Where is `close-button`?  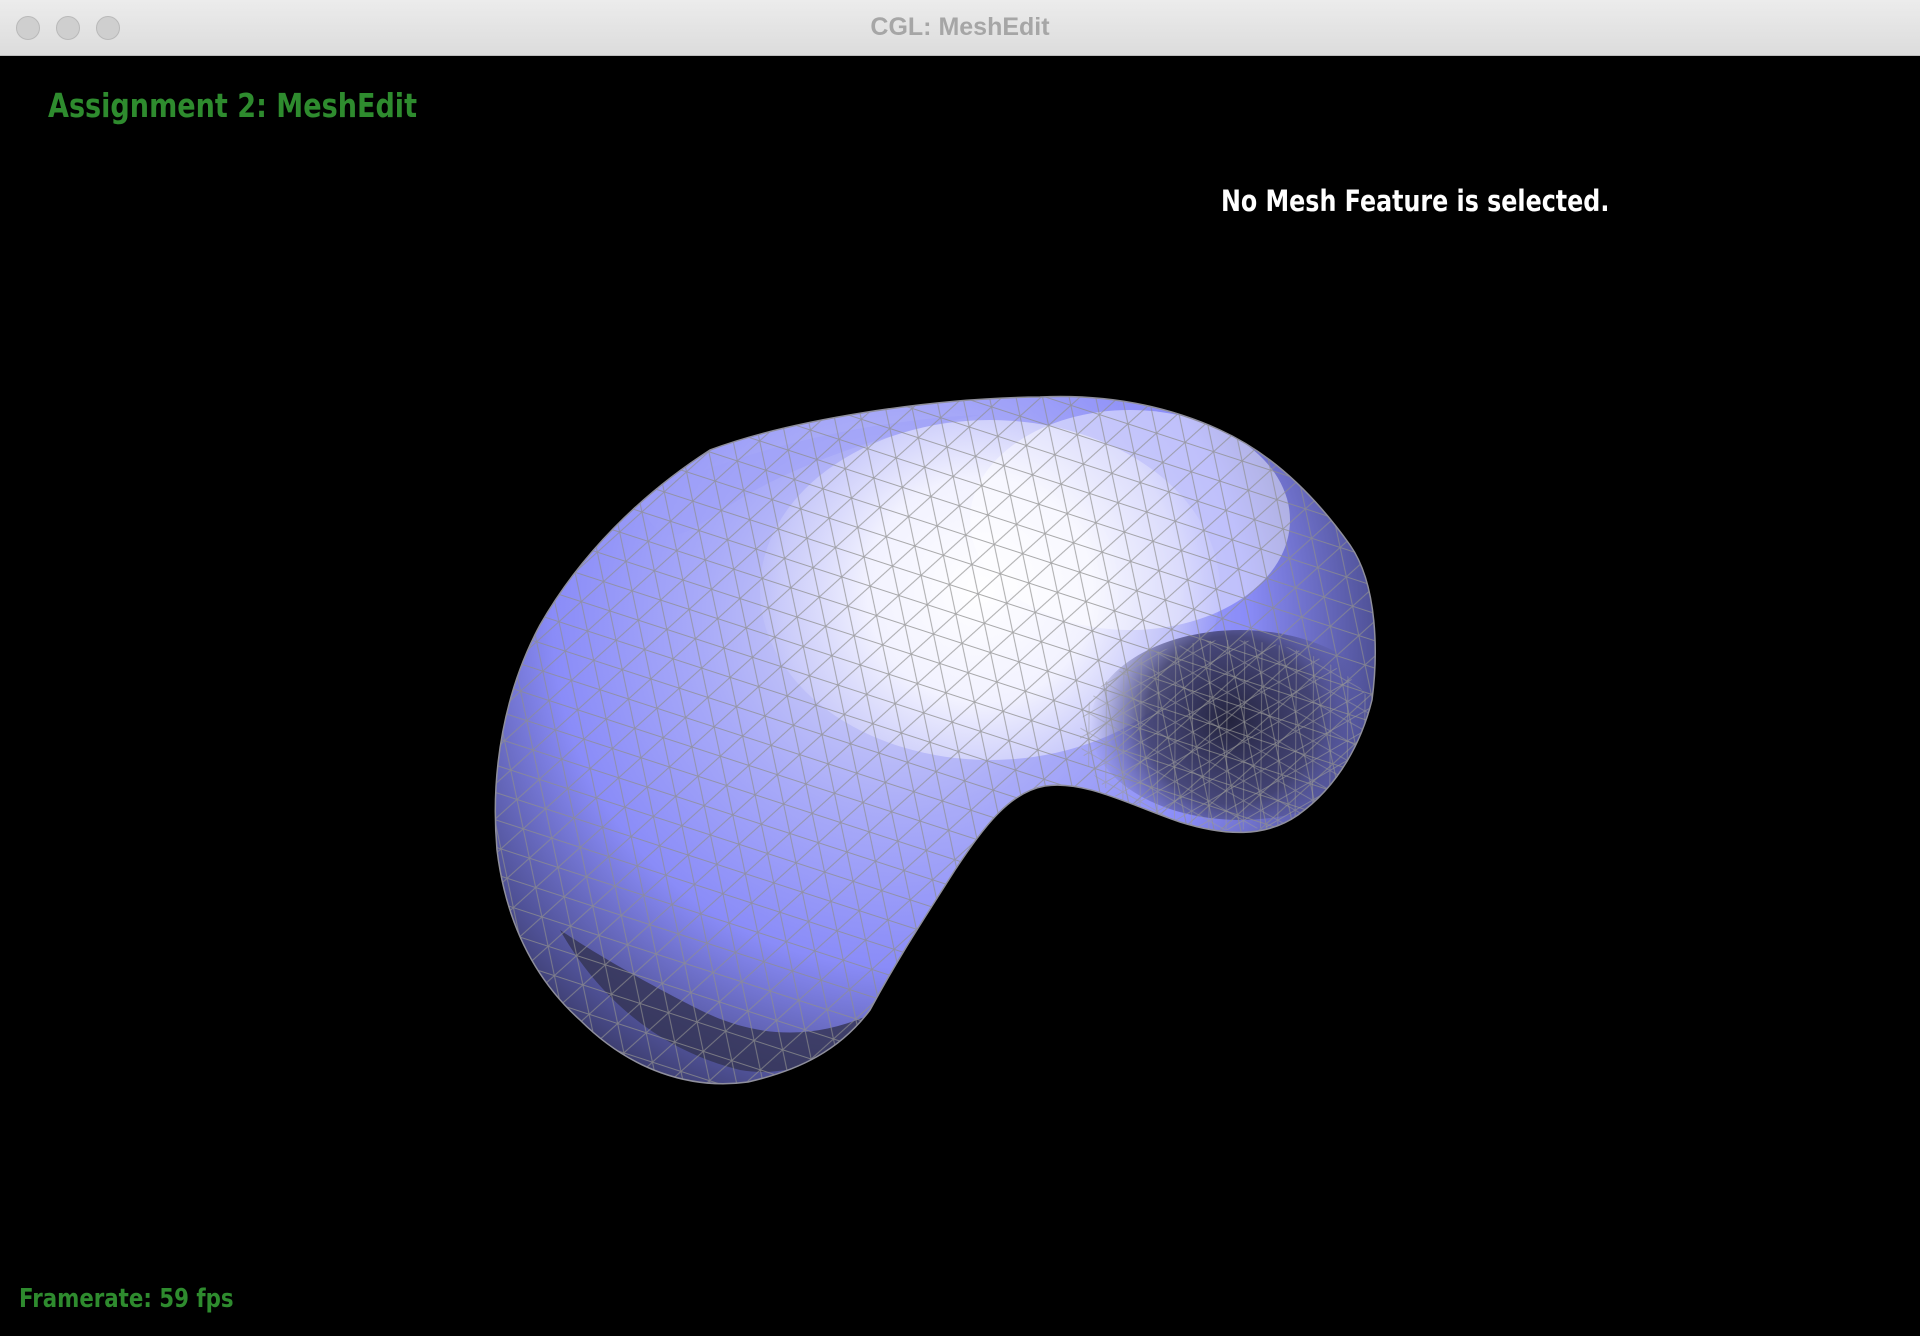 close-button is located at coordinates (28, 28).